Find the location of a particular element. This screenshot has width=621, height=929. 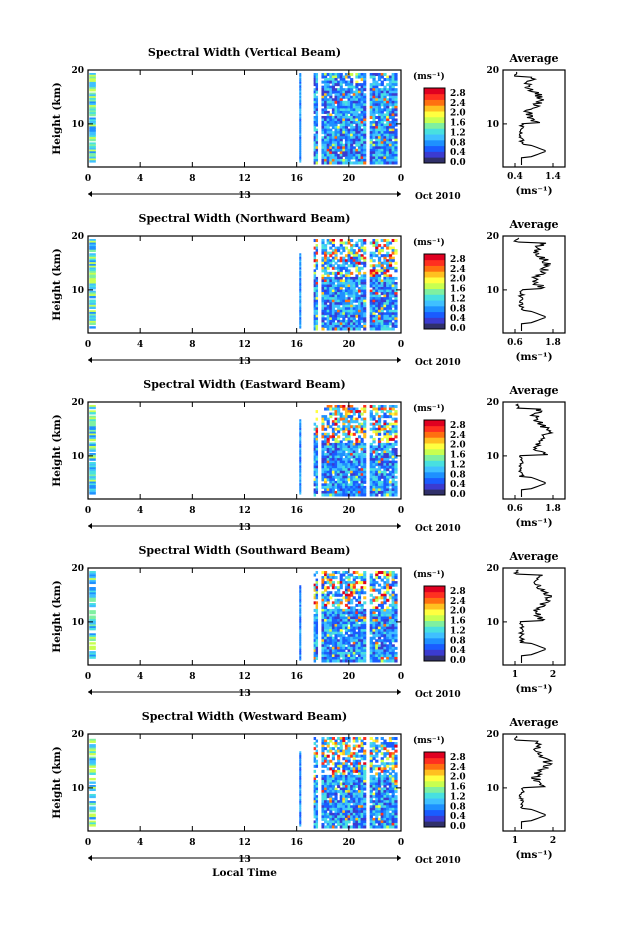

x-tick-label: 16 is located at coordinates (296, 345).